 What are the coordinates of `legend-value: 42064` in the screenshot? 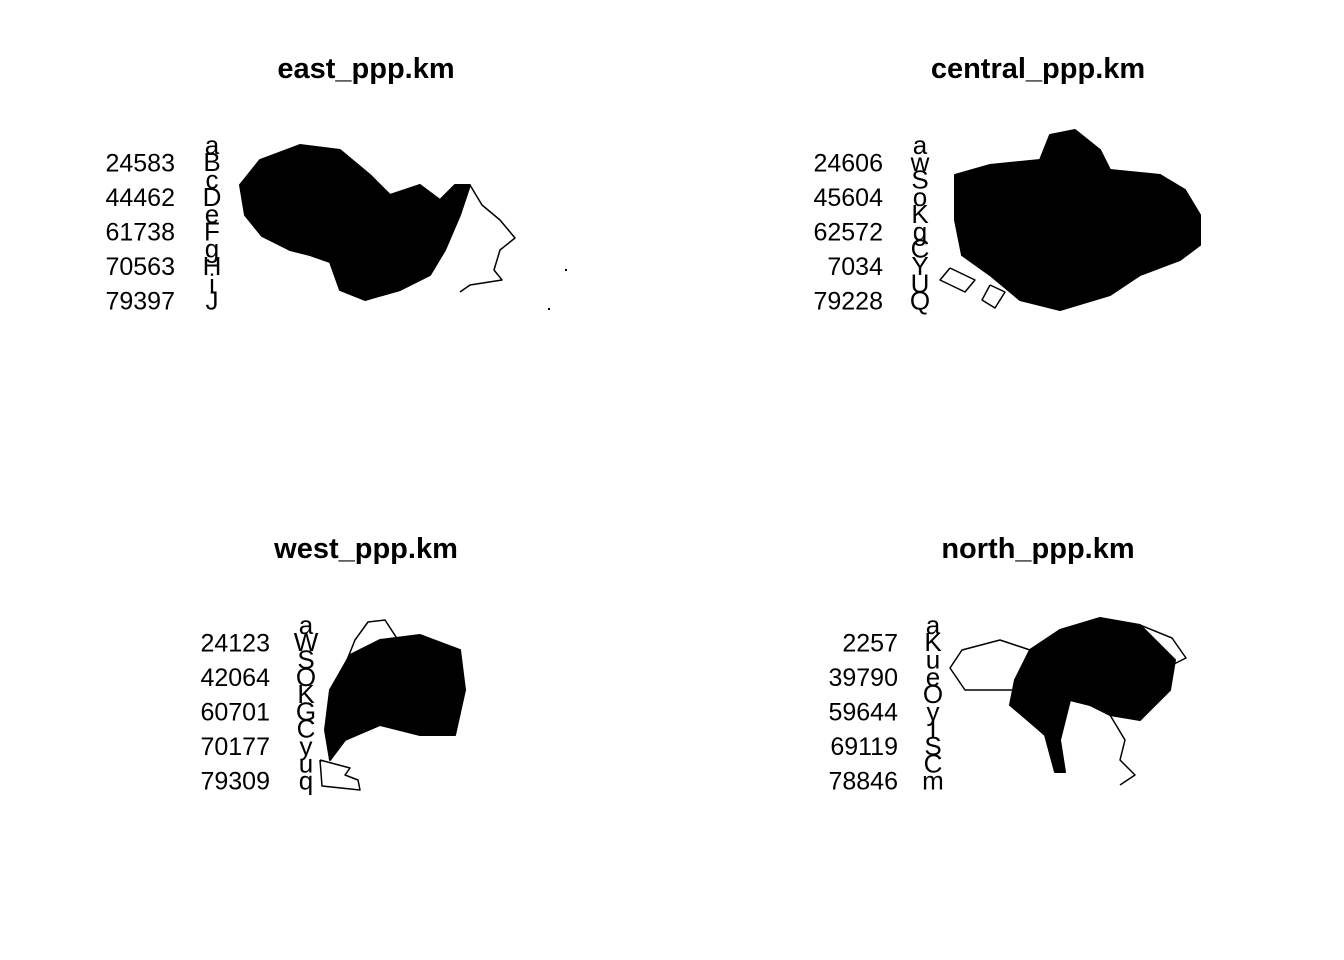 It's located at (235, 678).